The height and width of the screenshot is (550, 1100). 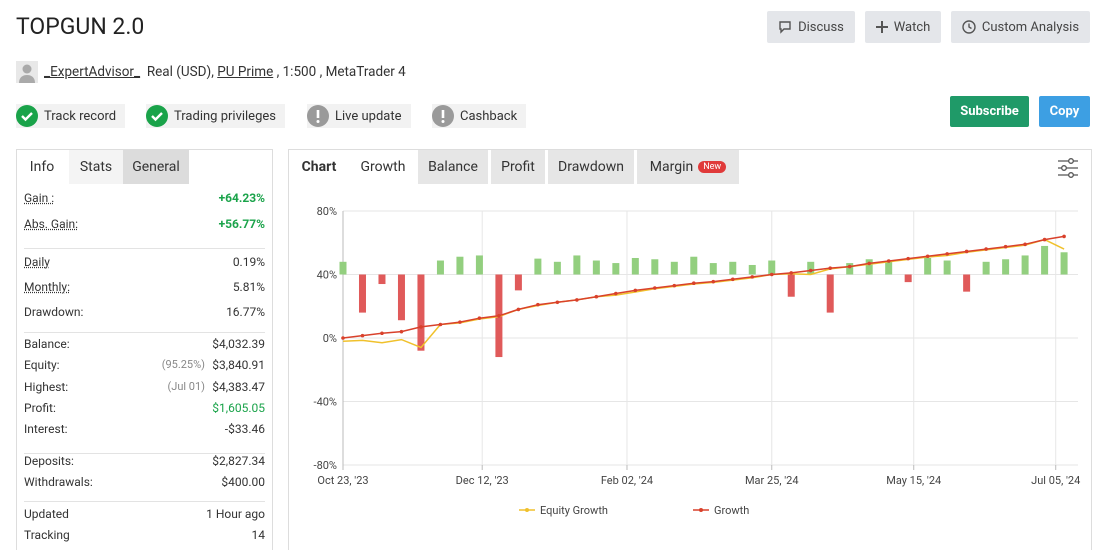 What do you see at coordinates (47, 287) in the screenshot?
I see `stat-label: Monthly:` at bounding box center [47, 287].